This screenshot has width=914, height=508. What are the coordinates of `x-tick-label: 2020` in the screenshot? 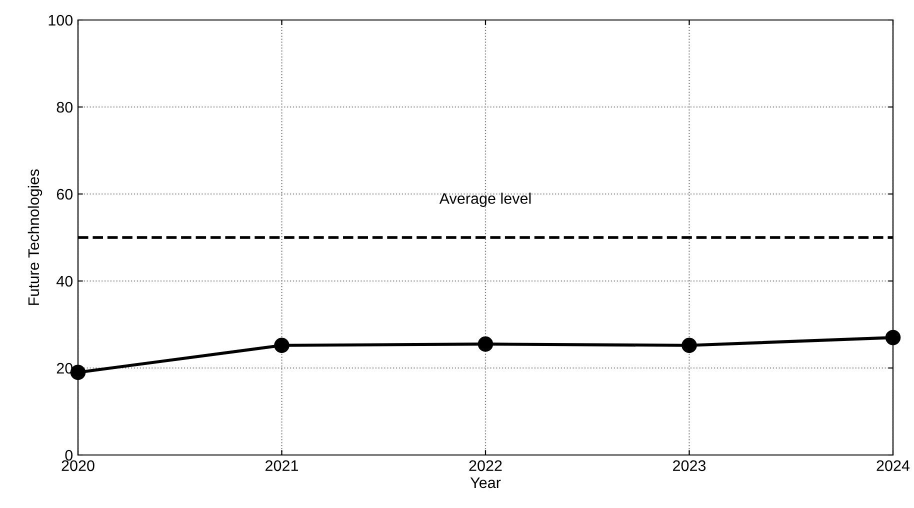 It's located at (78, 466).